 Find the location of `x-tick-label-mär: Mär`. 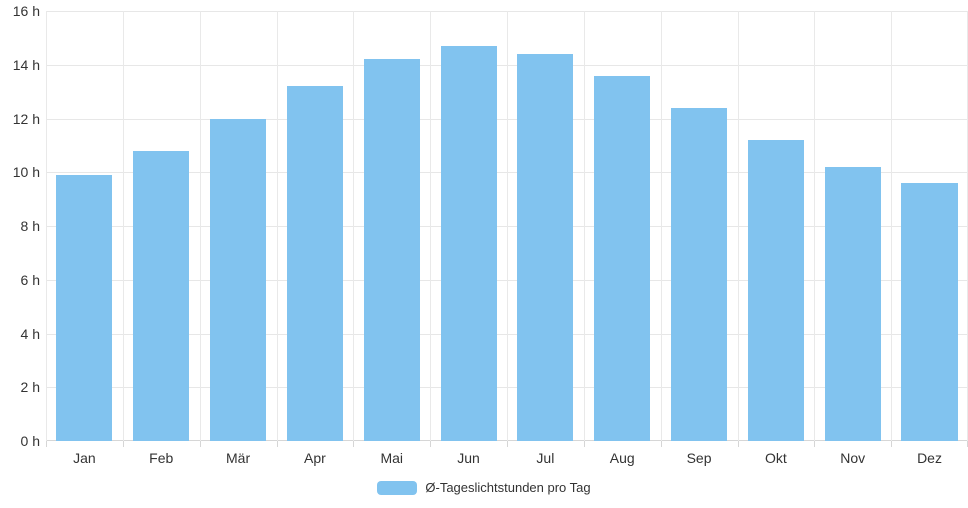

x-tick-label-mär: Mär is located at coordinates (238, 458).